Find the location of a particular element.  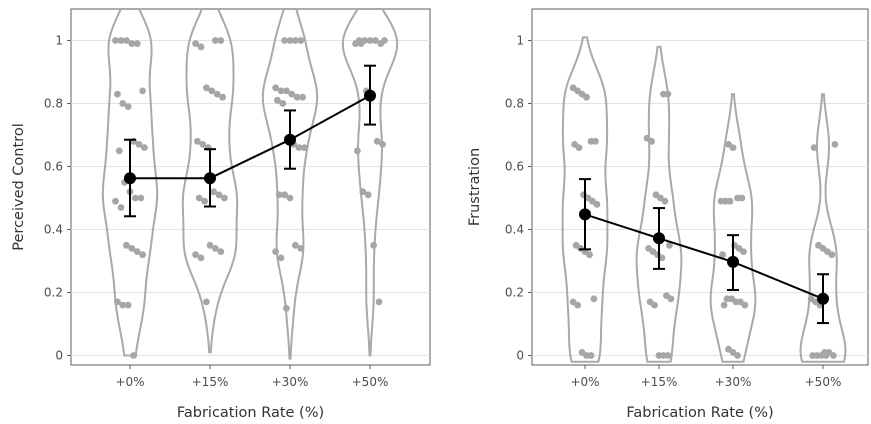

y-tick-label: 0 is located at coordinates (520, 356).